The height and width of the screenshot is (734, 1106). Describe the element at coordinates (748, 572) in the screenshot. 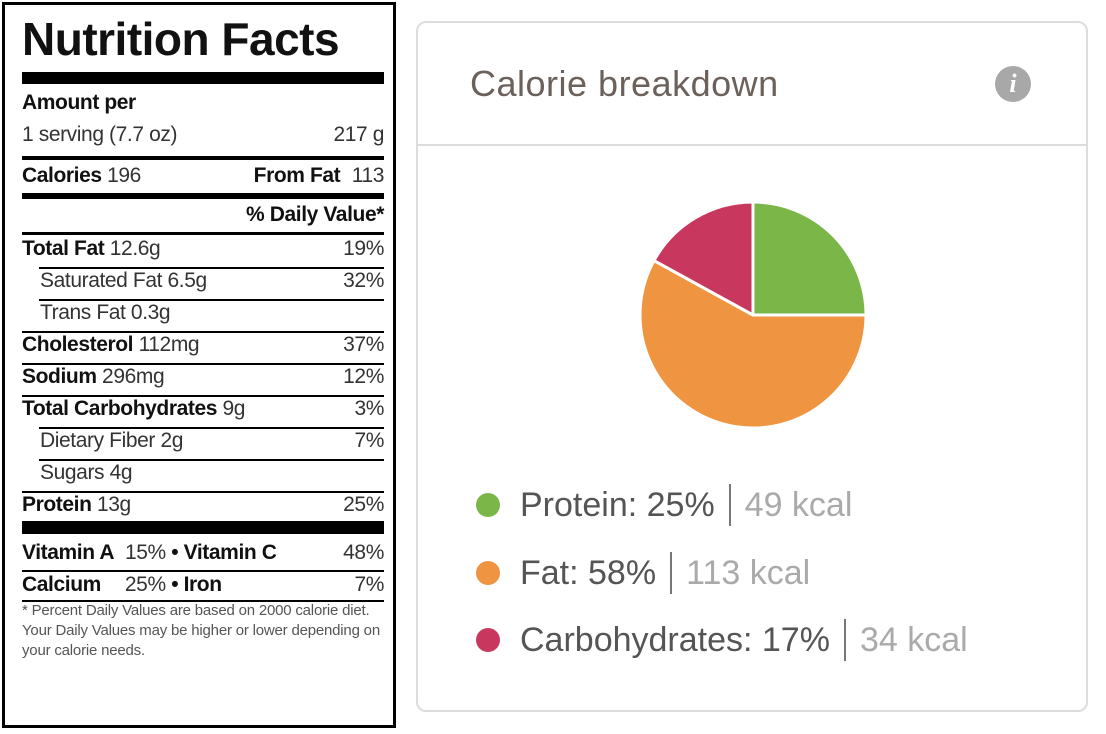

I see `legend-kcal: 113 kcal` at that location.